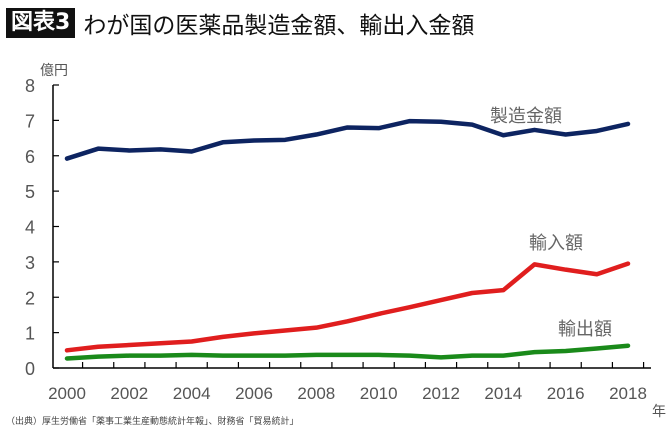 This screenshot has height=433, width=670. I want to click on x-tick-label: 2012, so click(441, 393).